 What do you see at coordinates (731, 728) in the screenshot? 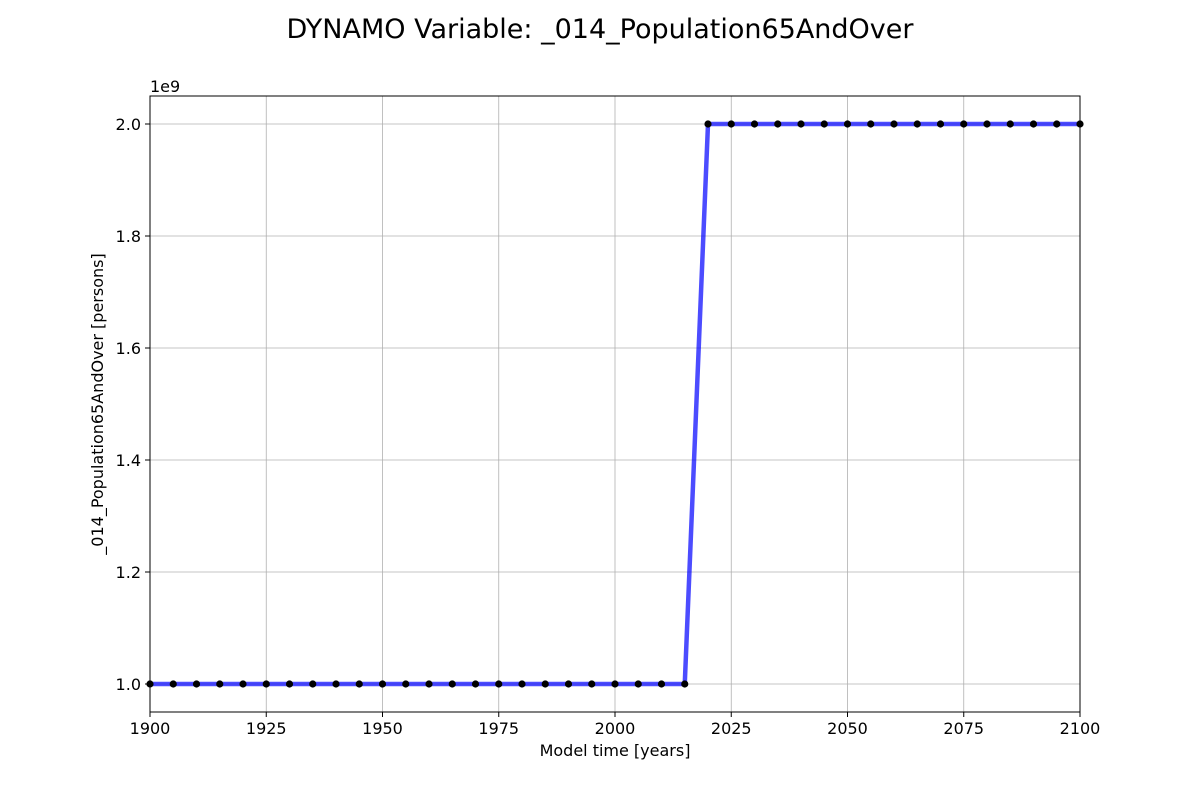
I see `x-tick-label: 2025` at bounding box center [731, 728].